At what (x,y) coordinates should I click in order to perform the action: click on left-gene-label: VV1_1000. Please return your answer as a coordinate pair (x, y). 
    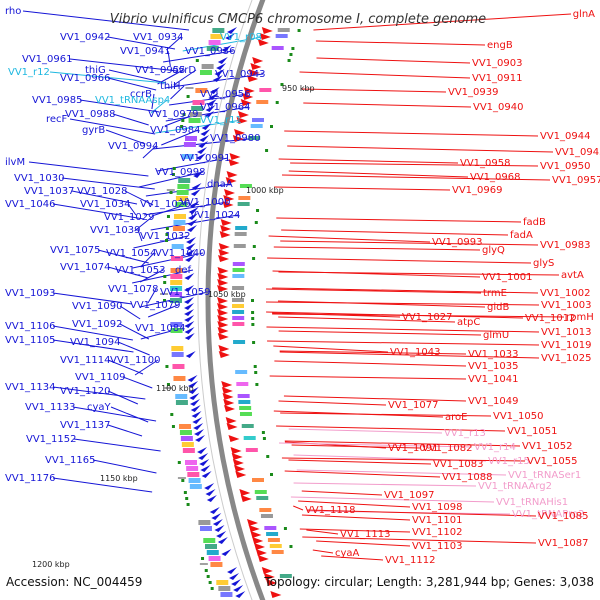
    Looking at the image, I should click on (205, 202).